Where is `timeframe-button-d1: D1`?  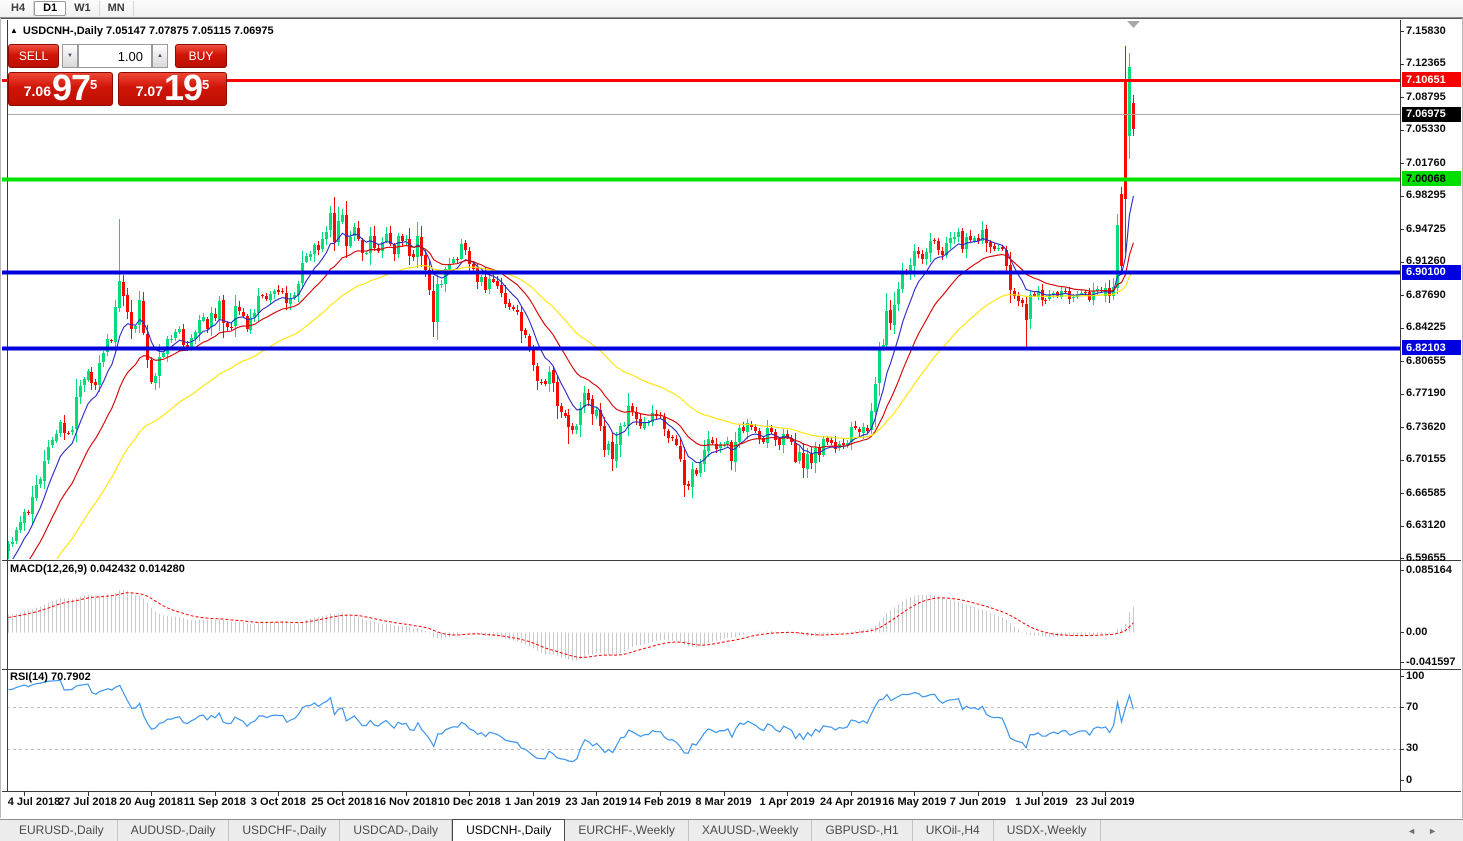 timeframe-button-d1: D1 is located at coordinates (50, 8).